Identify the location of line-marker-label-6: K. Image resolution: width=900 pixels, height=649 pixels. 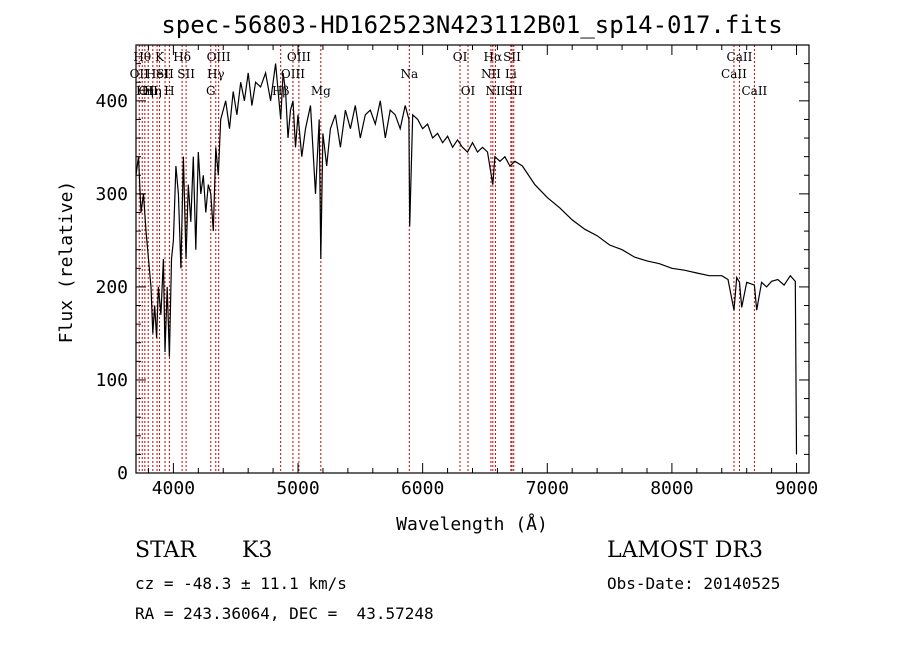
(160, 57).